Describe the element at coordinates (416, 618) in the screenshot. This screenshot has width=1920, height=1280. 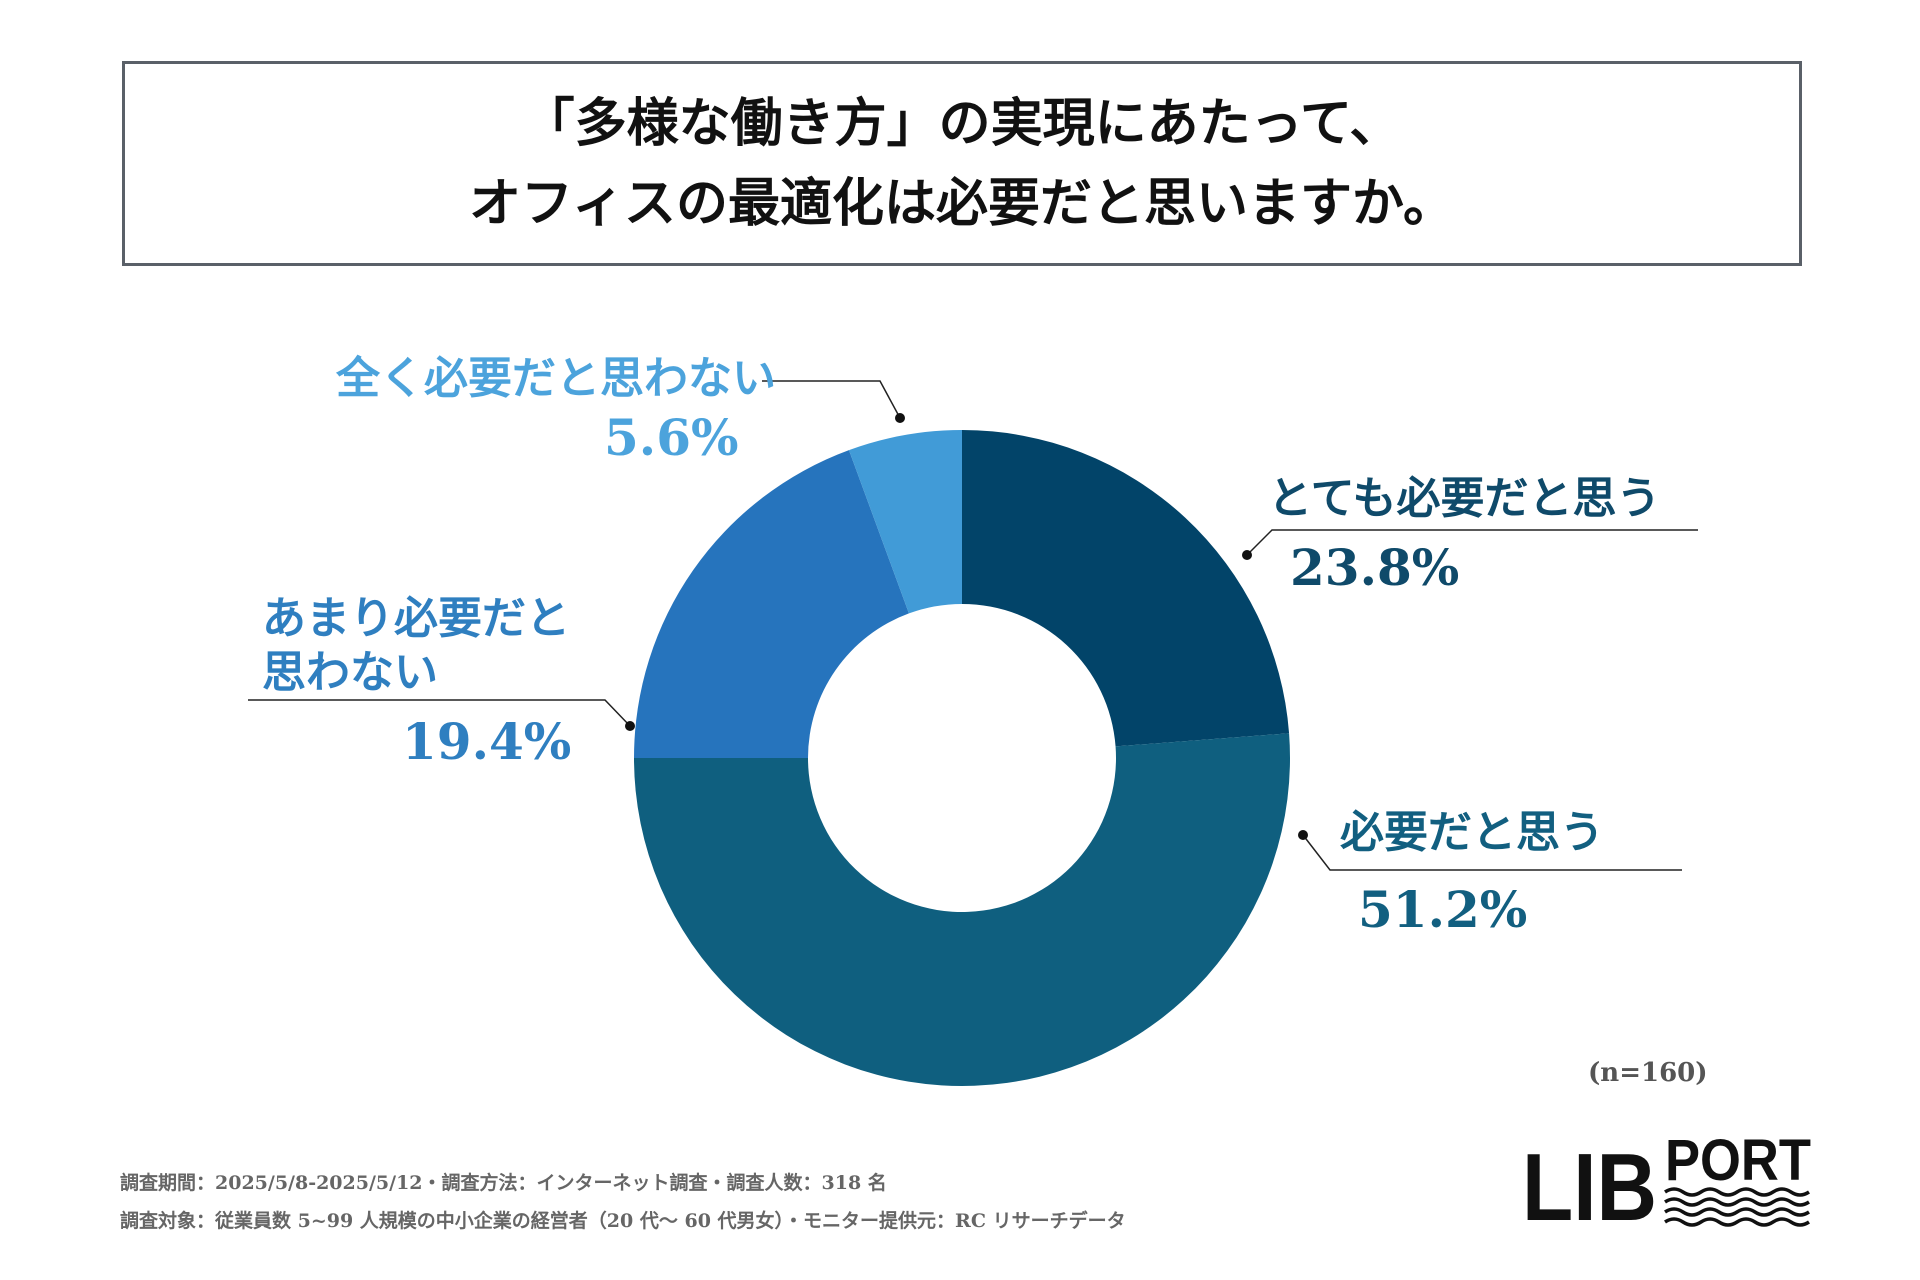
I see `label-s3-name-line1: あまり必要だと` at that location.